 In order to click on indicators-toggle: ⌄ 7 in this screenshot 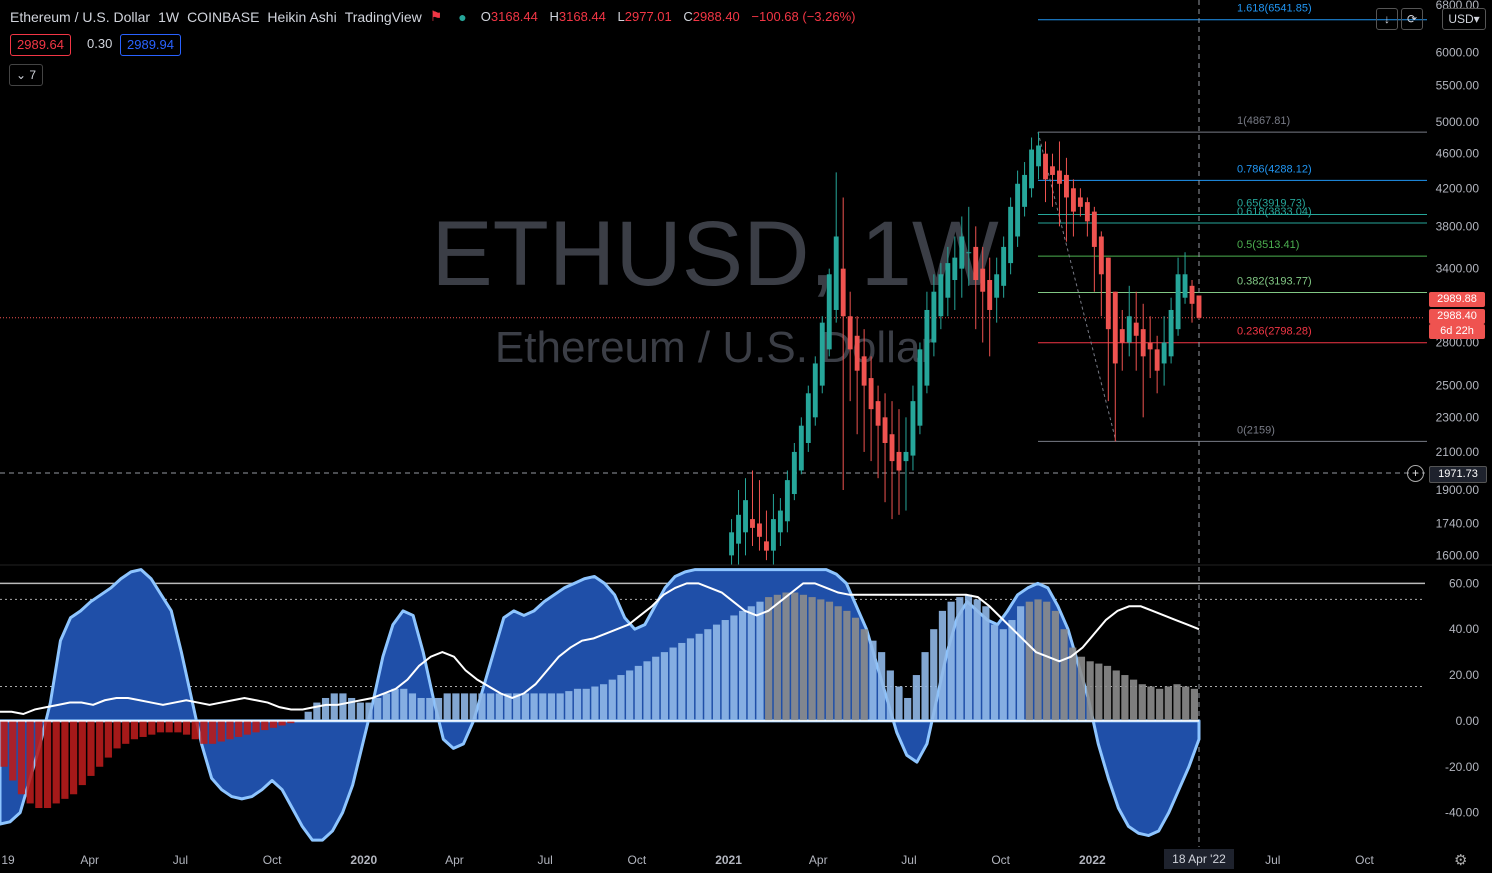, I will do `click(26, 75)`.